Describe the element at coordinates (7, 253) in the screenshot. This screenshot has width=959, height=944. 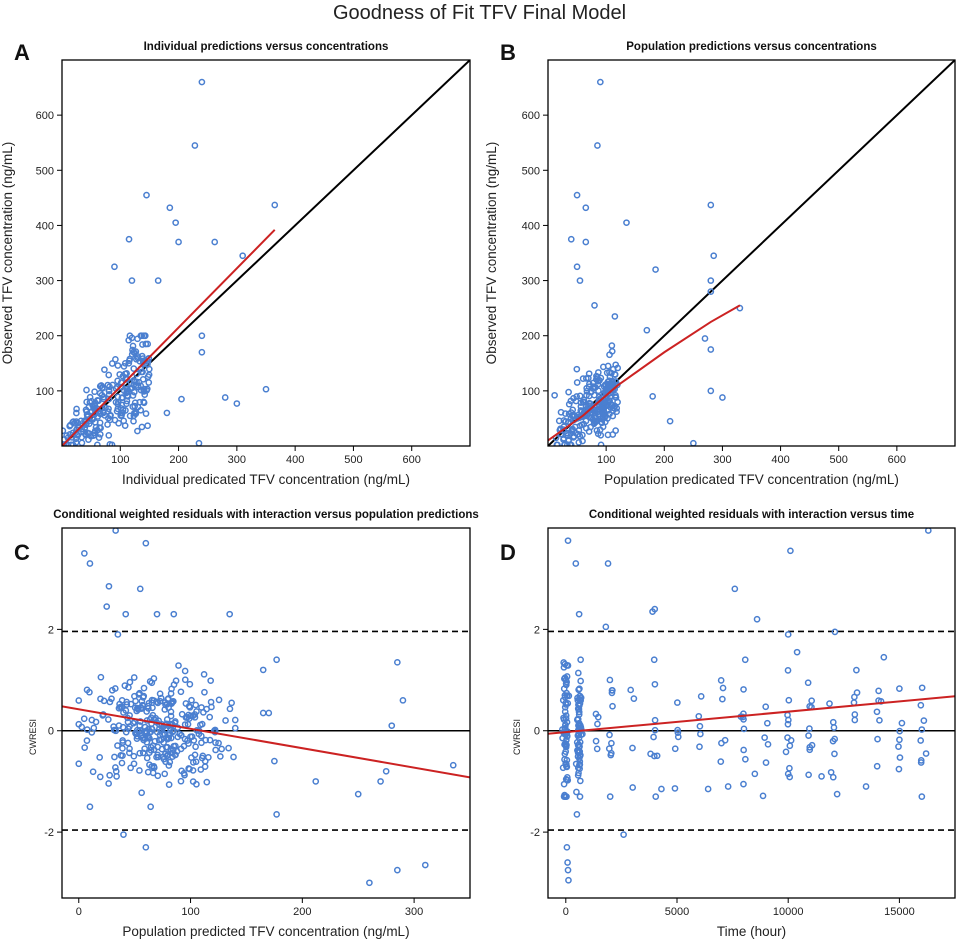
I see `y-axis-label: Observed TFV concentration (ng/mL)` at that location.